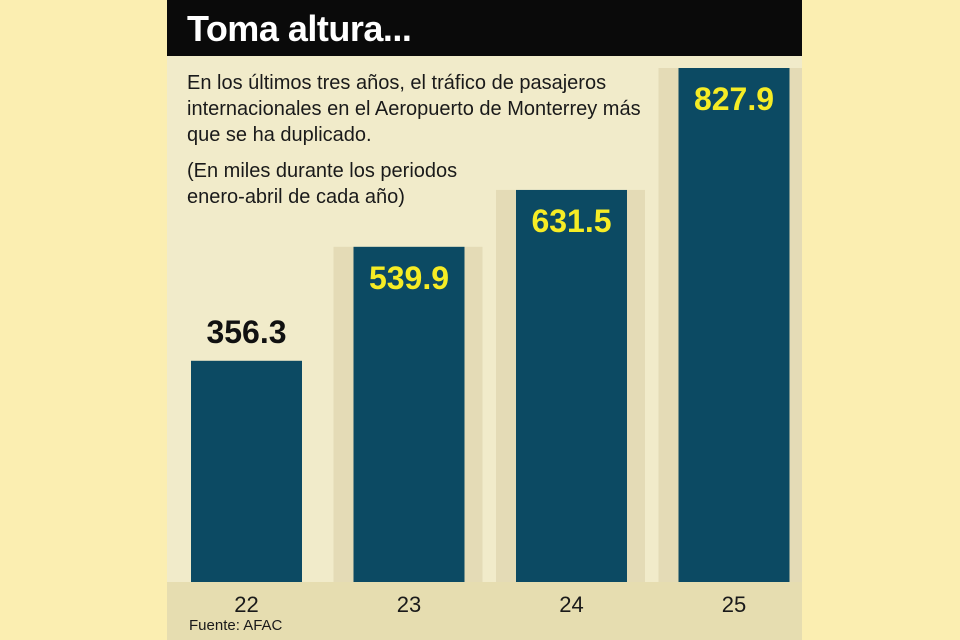  I want to click on value-label-23: 539.9, so click(409, 278).